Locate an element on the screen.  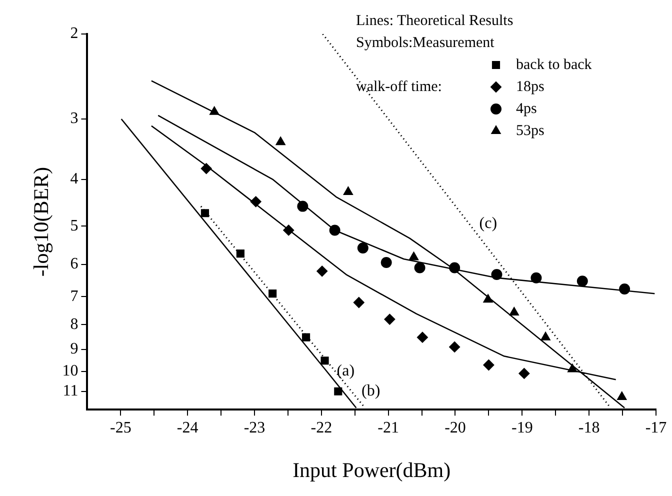
x-tick-label: -20 is located at coordinates (455, 427).